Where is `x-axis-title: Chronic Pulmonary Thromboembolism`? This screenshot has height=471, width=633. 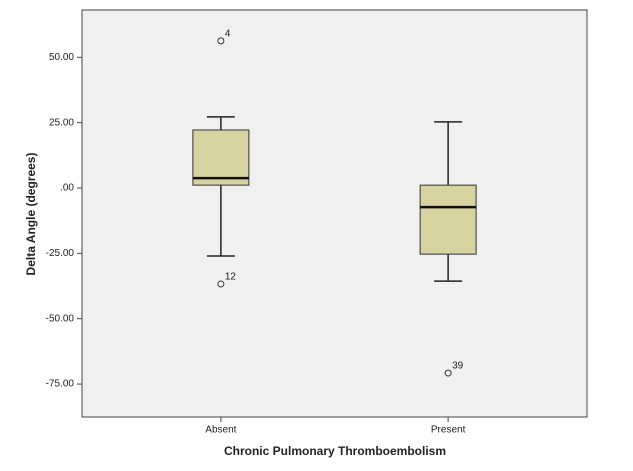
x-axis-title: Chronic Pulmonary Thromboembolism is located at coordinates (335, 451).